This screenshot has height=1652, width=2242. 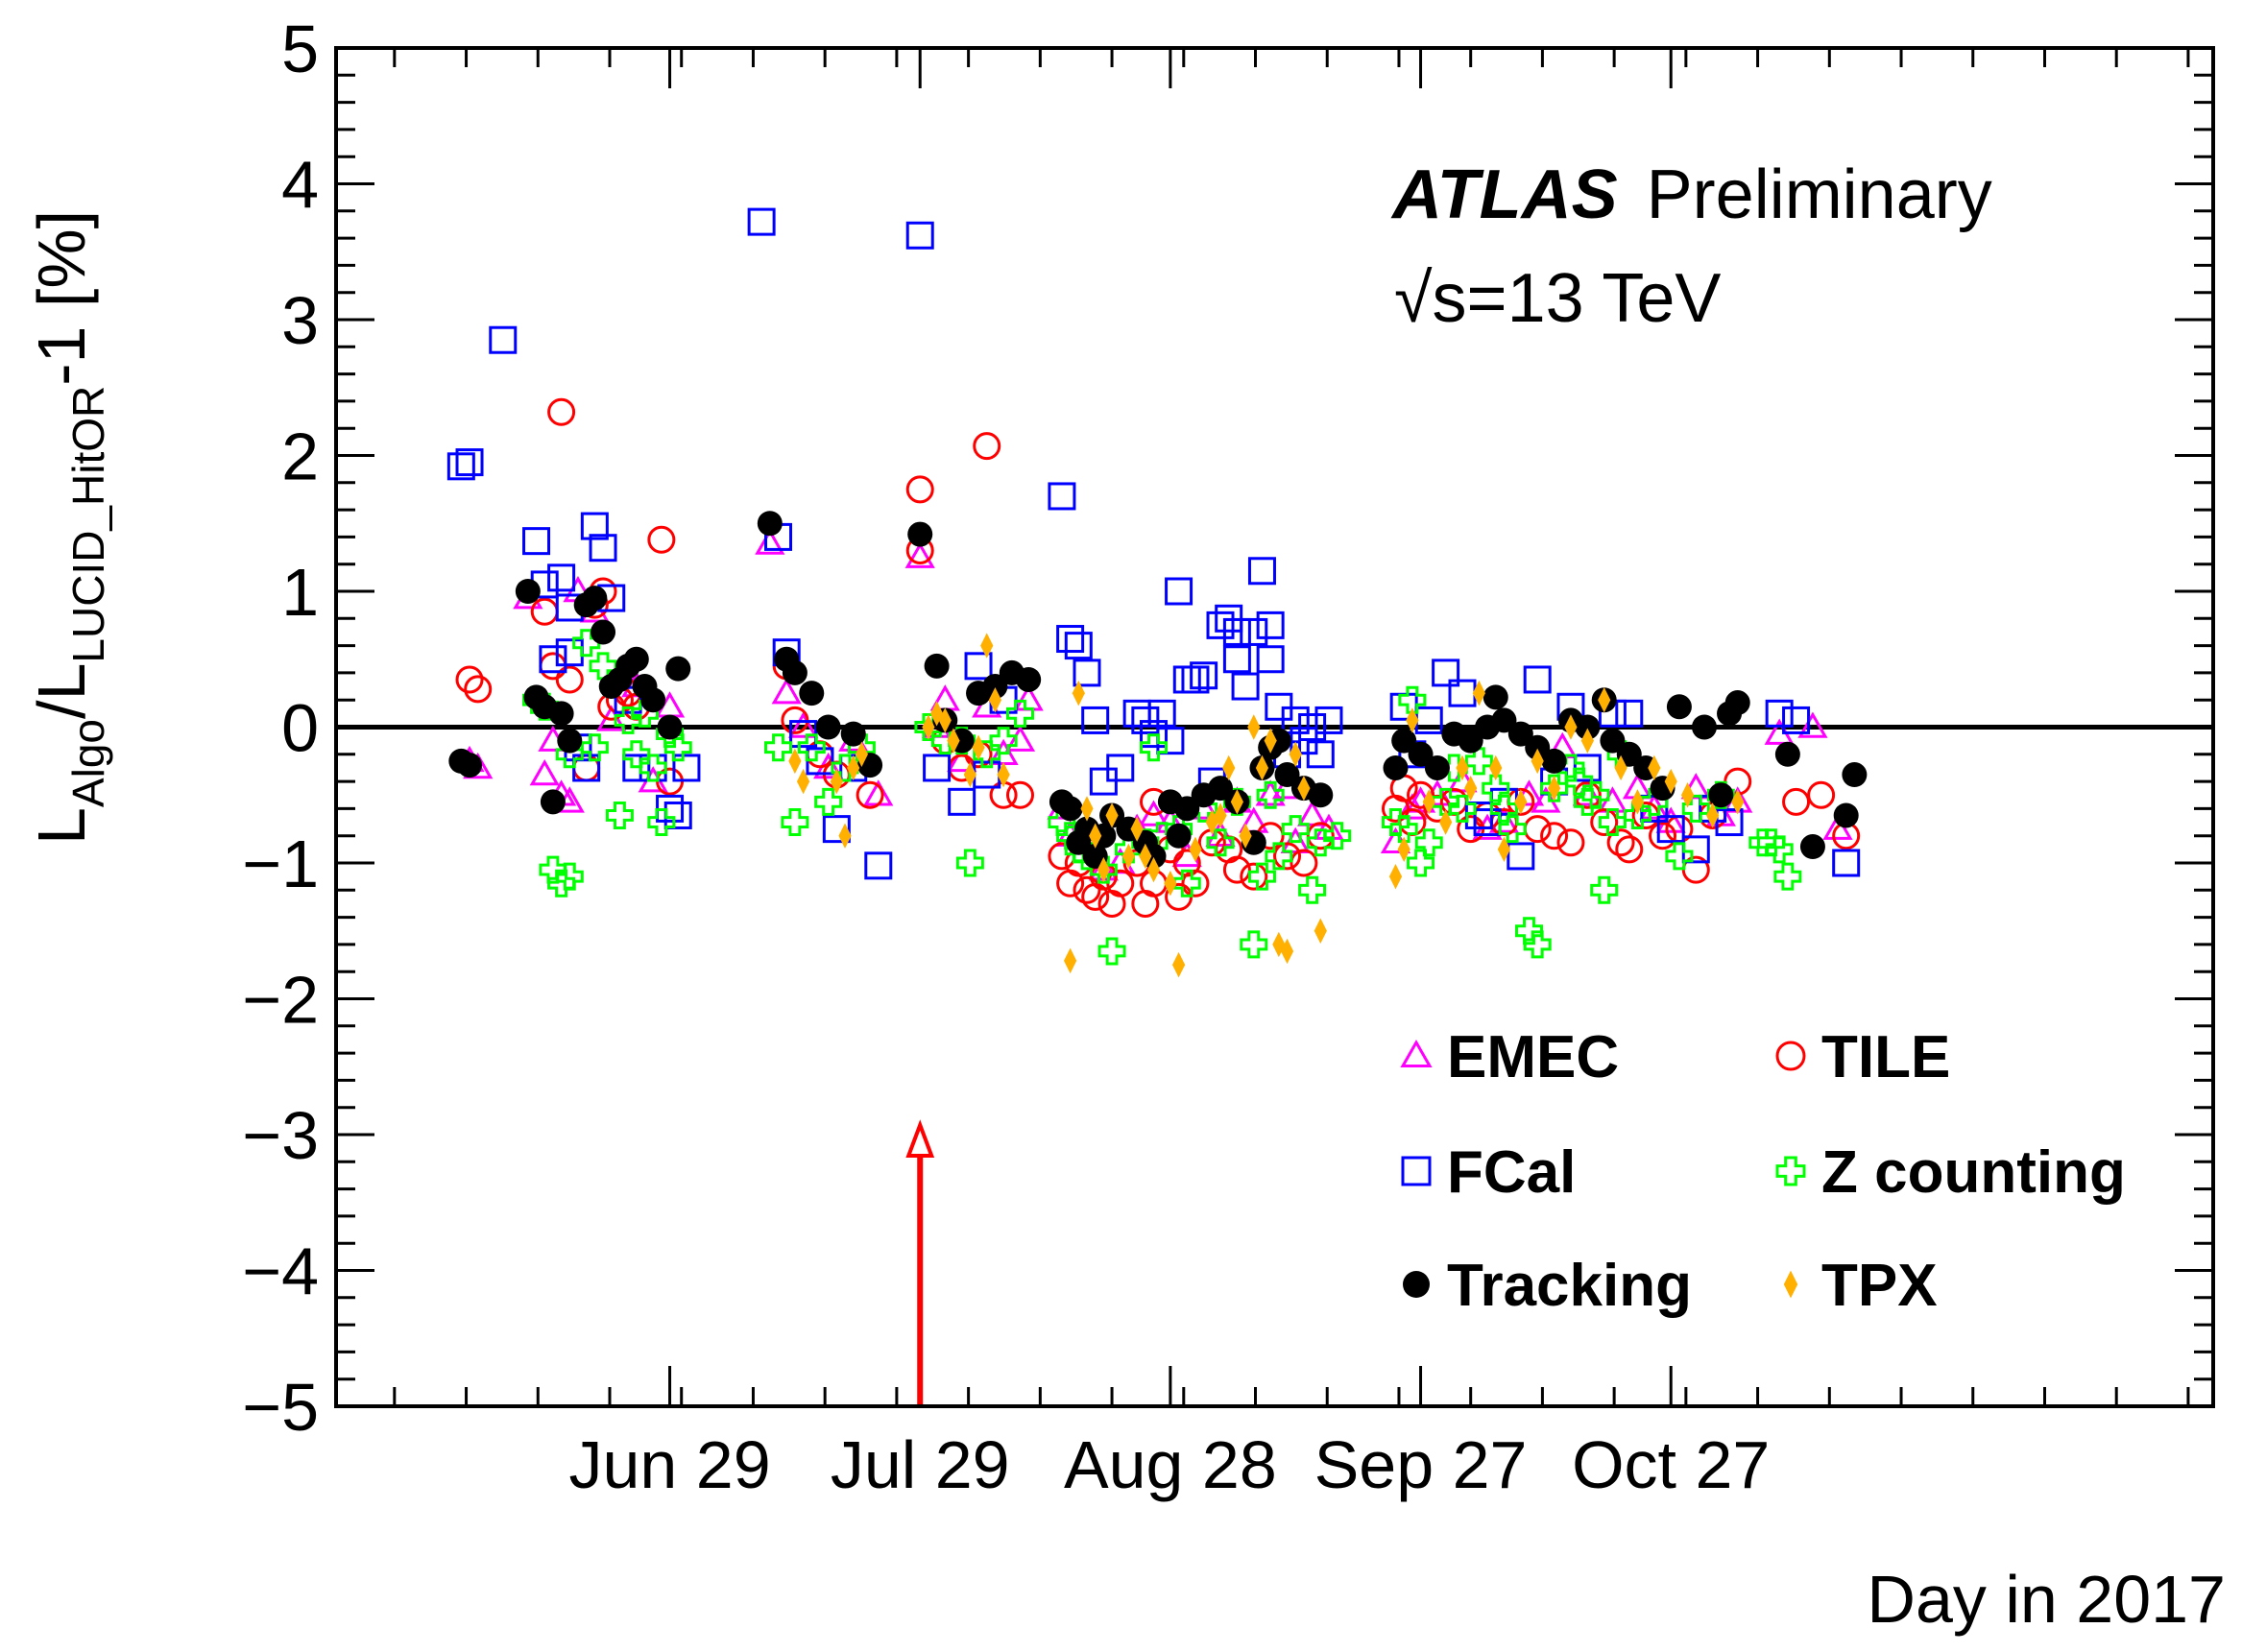 What do you see at coordinates (1691, 194) in the screenshot?
I see `atlas-label: ATLAS Preliminary` at bounding box center [1691, 194].